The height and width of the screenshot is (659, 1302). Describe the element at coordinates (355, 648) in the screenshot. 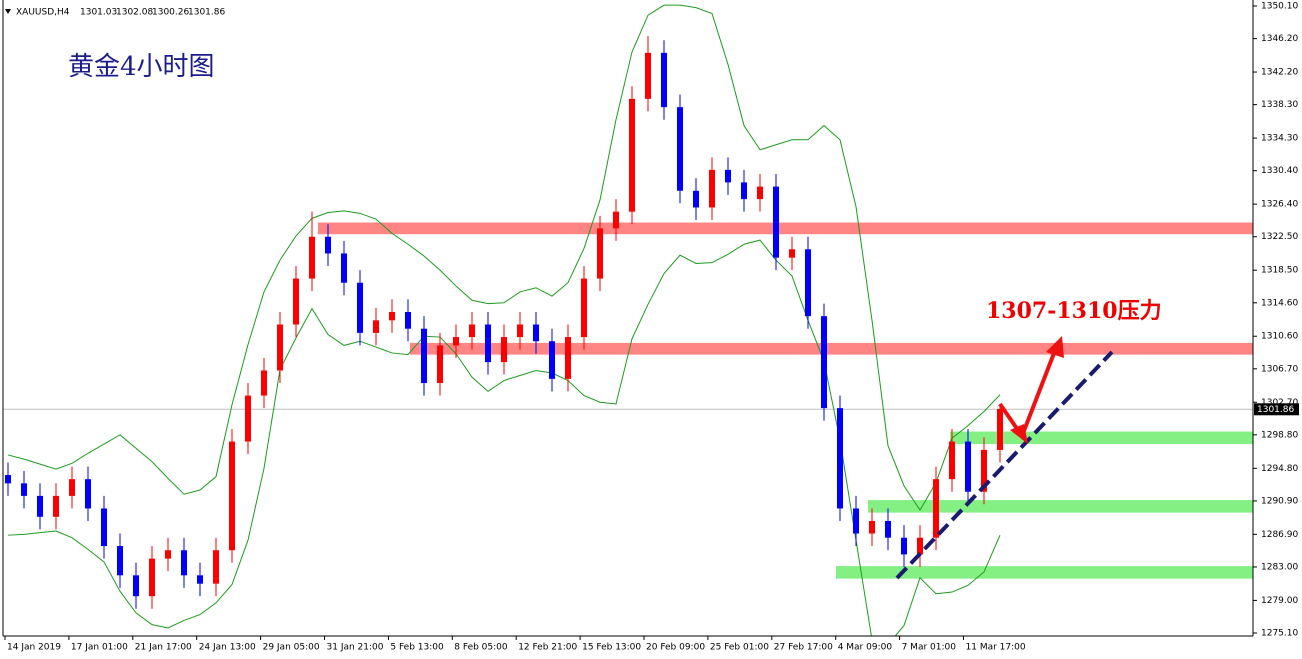

I see `x-tick-label: 31 Jan 21:00` at that location.